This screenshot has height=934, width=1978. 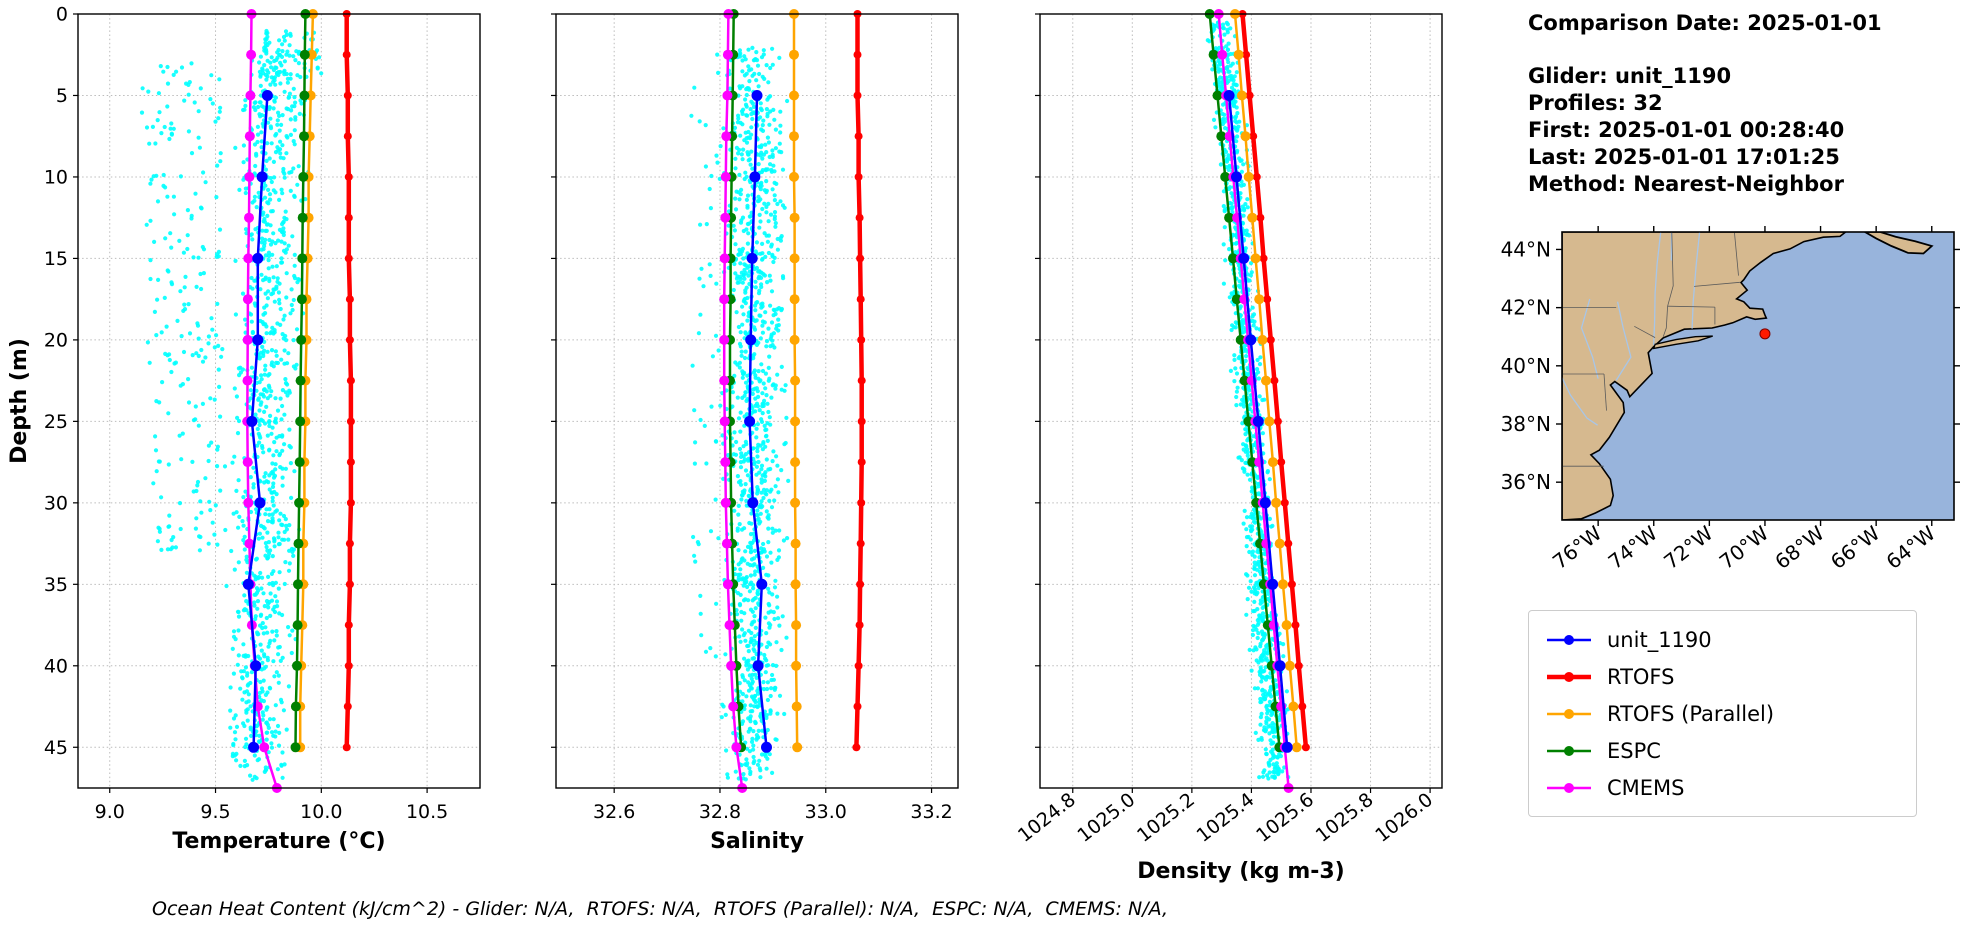 I want to click on legend-label: ESPC, so click(x=1634, y=750).